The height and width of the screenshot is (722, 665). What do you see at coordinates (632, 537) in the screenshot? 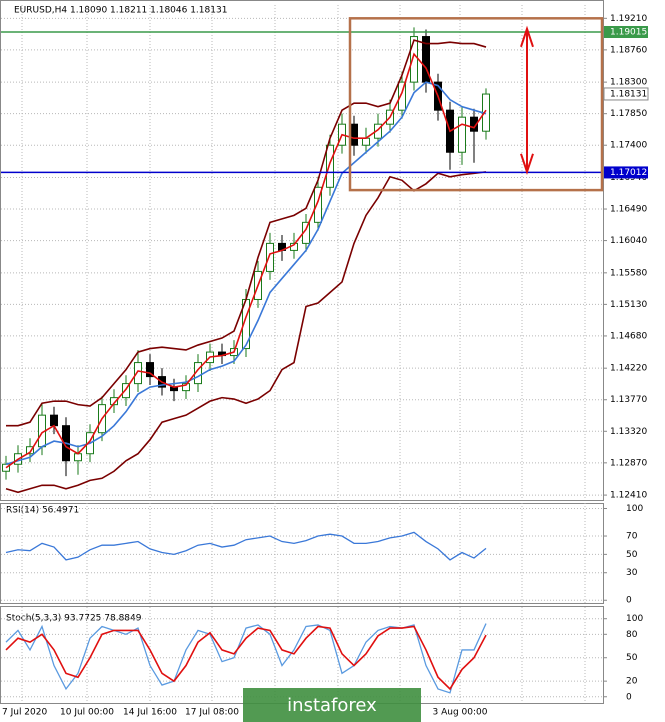
I see `y-tick-label: 70` at bounding box center [632, 537].